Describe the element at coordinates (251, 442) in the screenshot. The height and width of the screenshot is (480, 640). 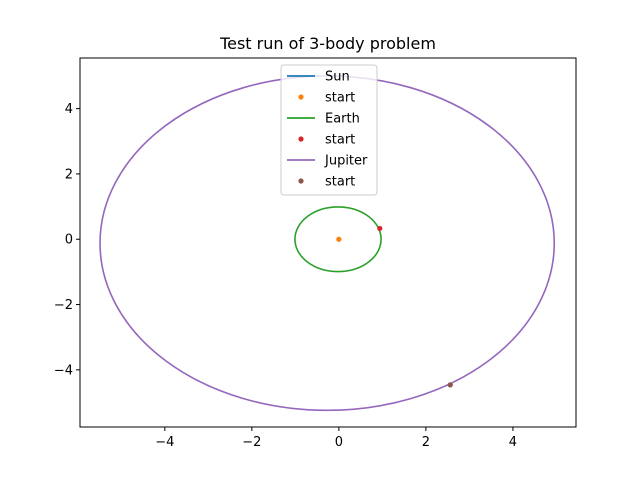
I see `x-tick-label: −2` at that location.